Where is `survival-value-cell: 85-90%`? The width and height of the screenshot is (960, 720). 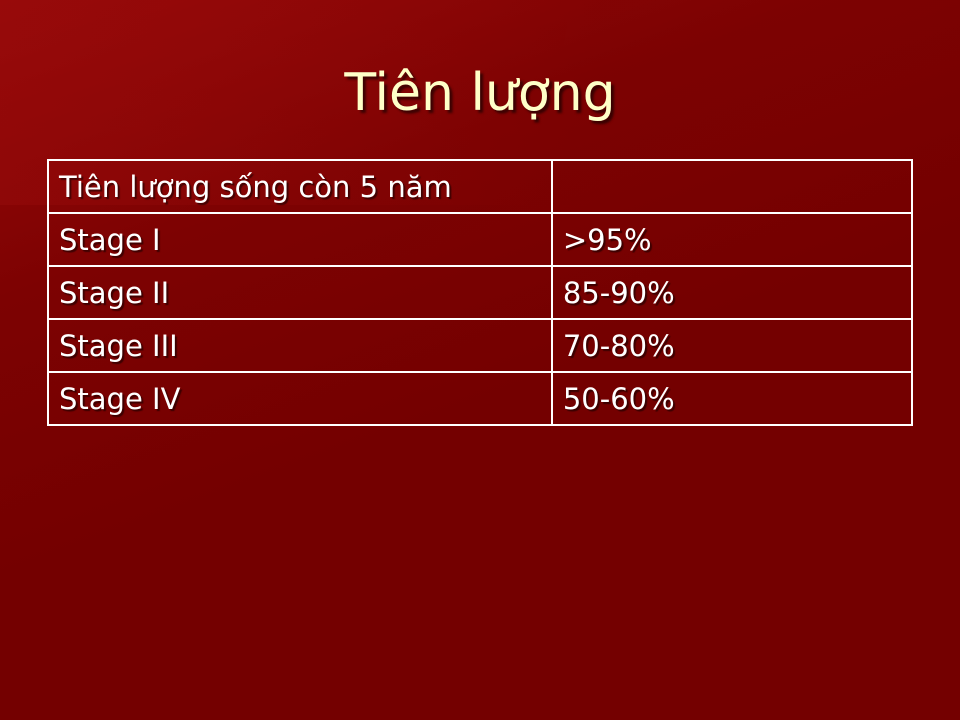 survival-value-cell: 85-90% is located at coordinates (732, 292).